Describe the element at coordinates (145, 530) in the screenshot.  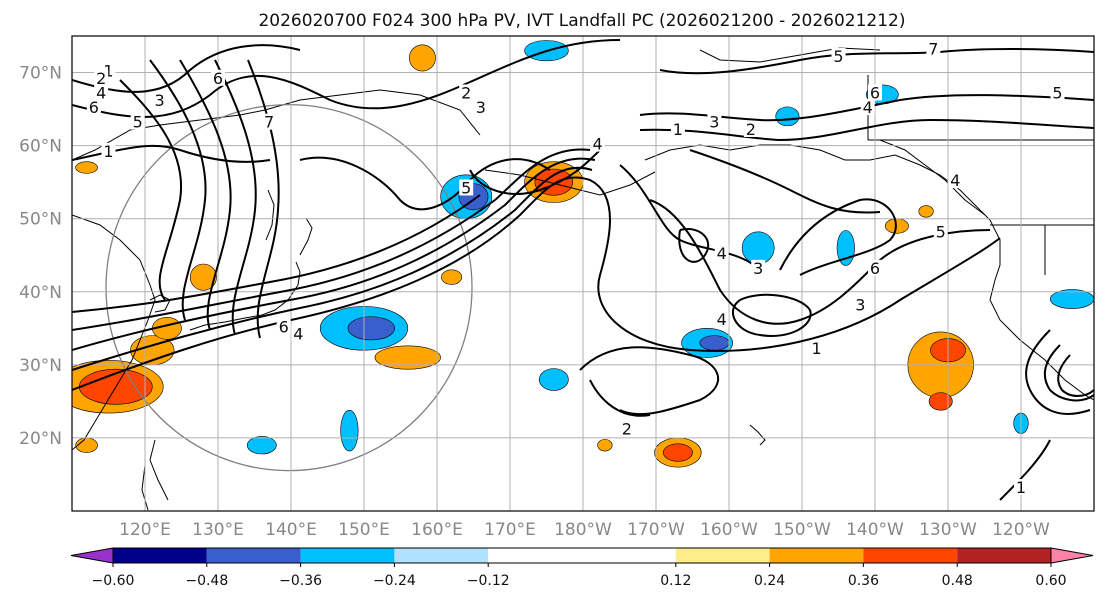
I see `longitude-label: 120°E` at that location.